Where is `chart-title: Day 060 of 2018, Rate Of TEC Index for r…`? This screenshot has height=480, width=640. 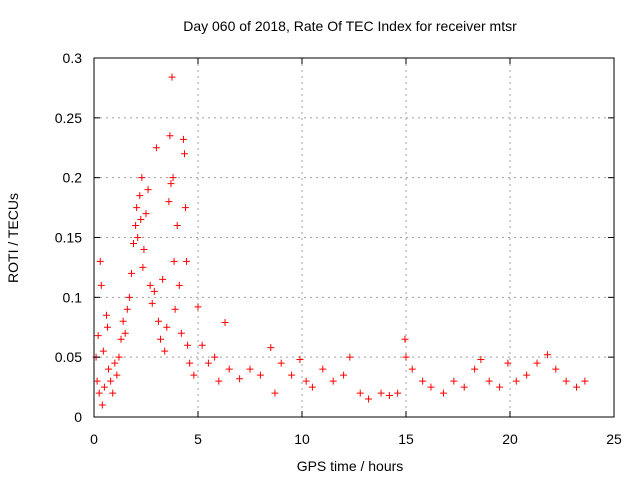 chart-title: Day 060 of 2018, Rate Of TEC Index for r… is located at coordinates (350, 26).